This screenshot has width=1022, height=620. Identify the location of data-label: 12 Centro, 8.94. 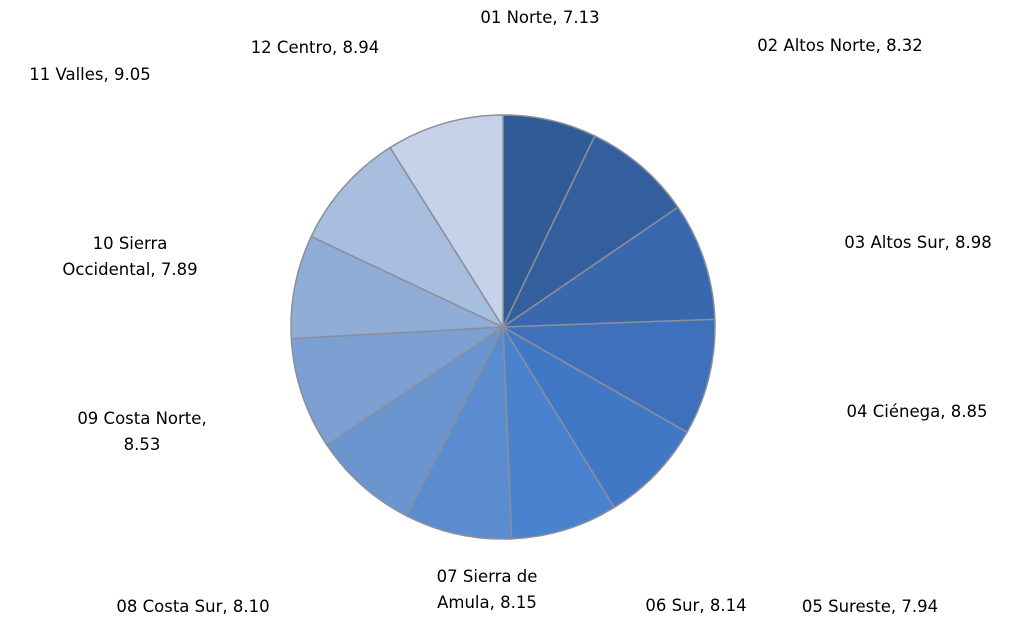
(315, 47).